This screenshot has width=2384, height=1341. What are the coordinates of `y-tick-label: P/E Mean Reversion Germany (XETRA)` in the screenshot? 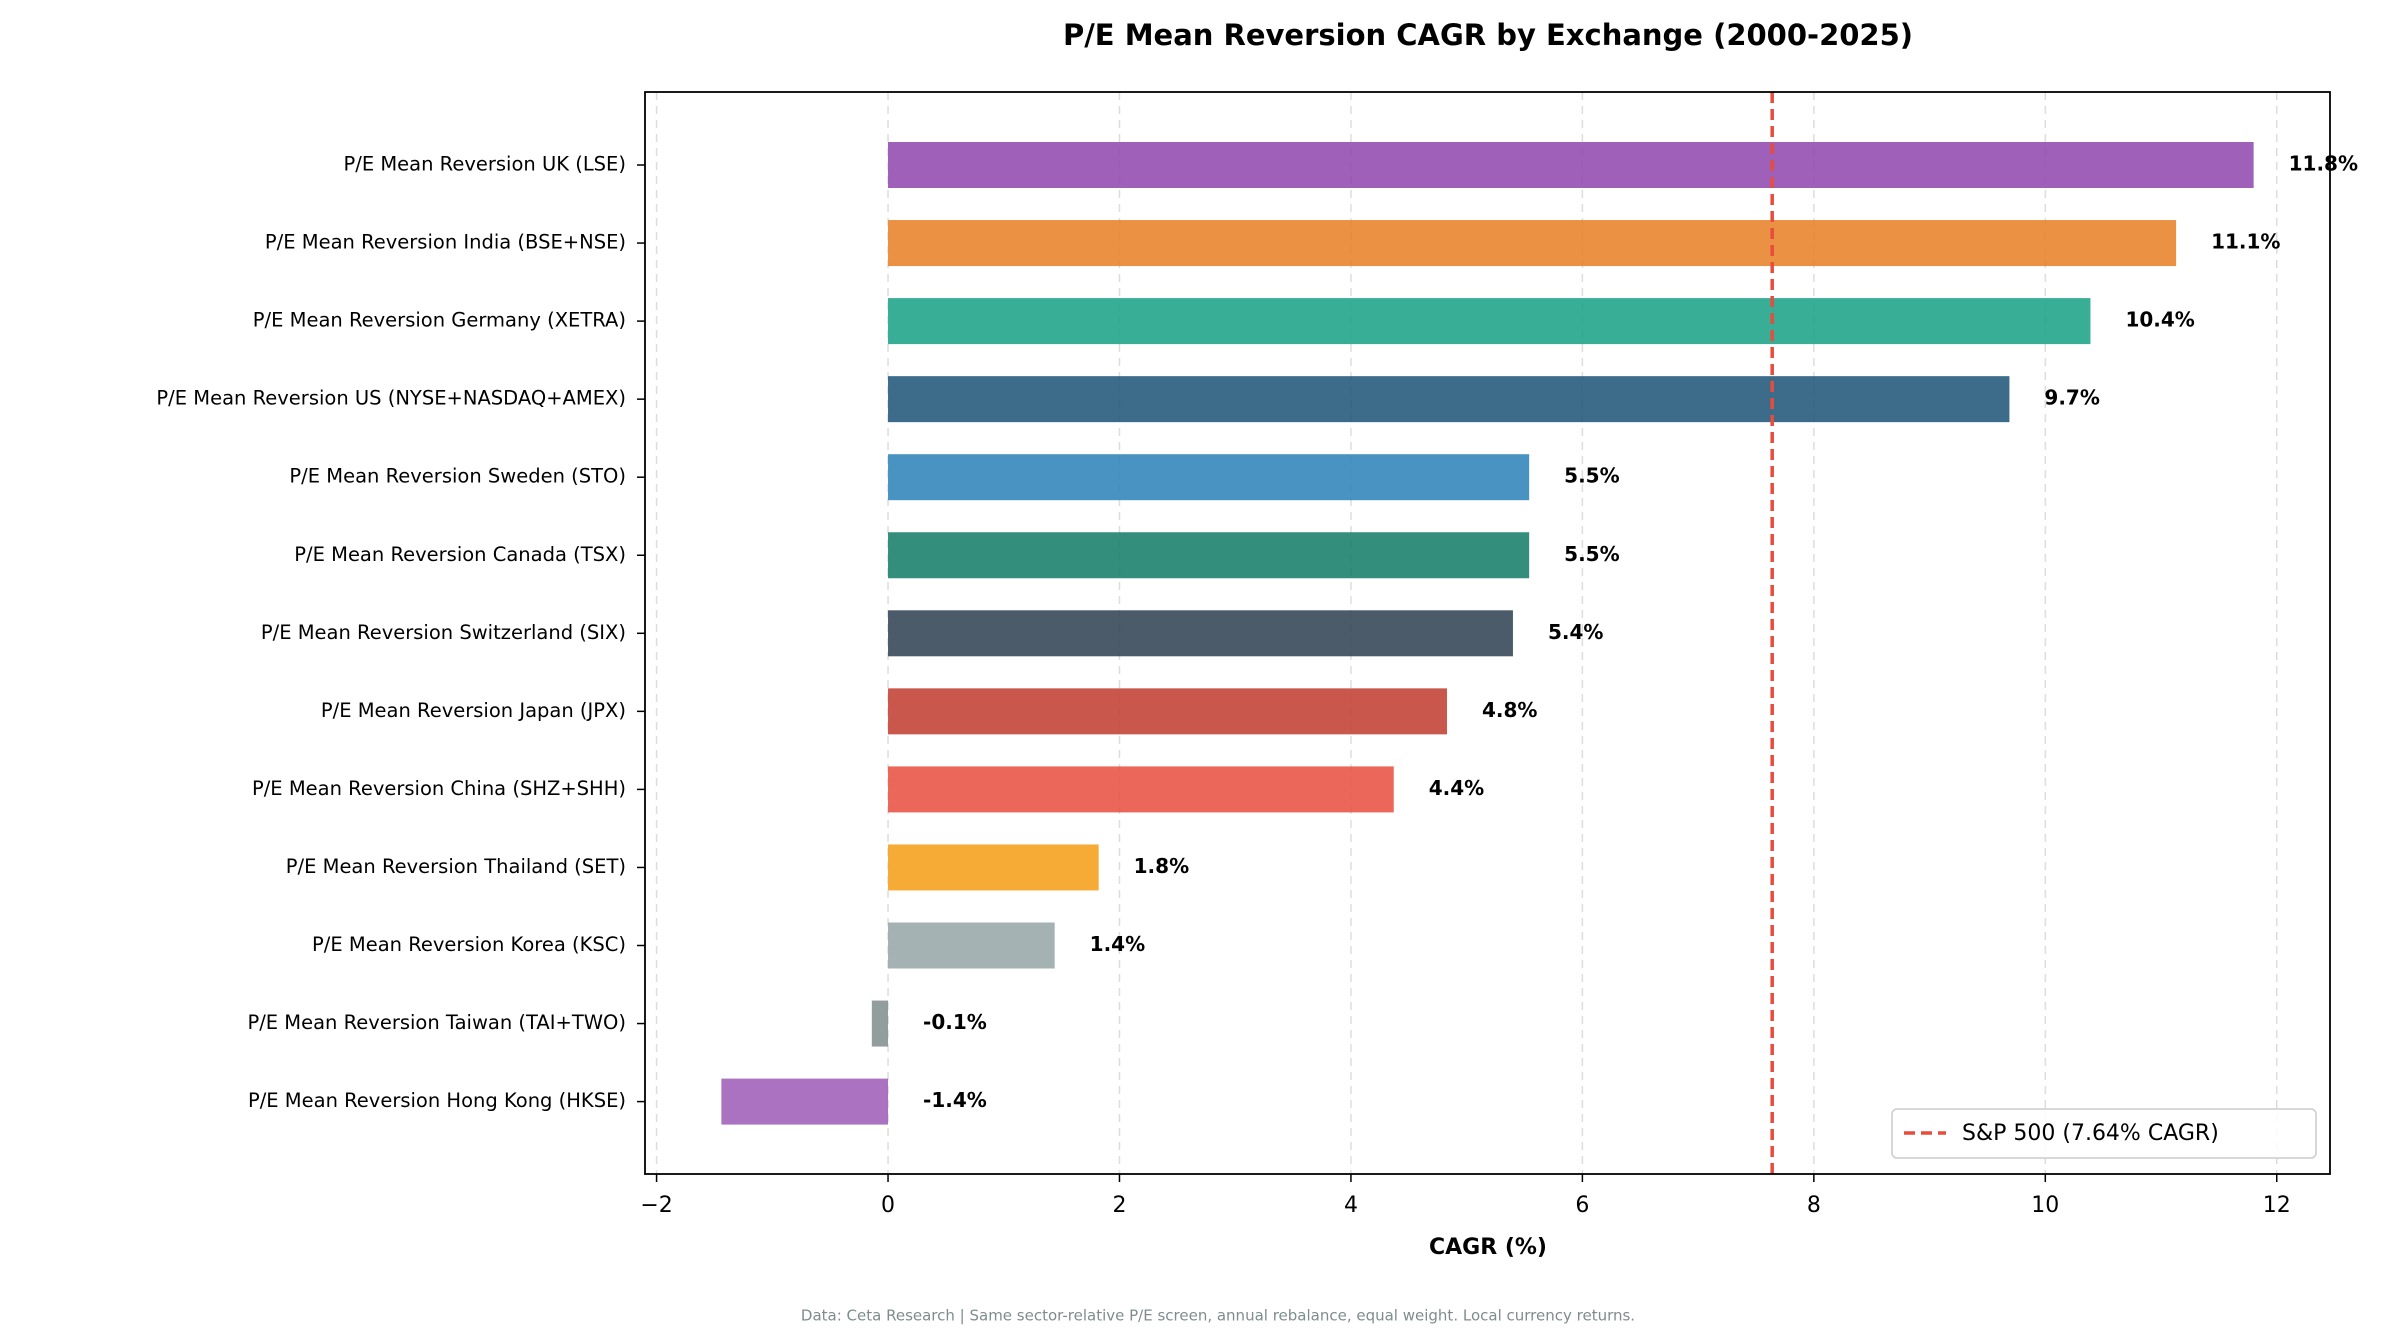 It's located at (439, 320).